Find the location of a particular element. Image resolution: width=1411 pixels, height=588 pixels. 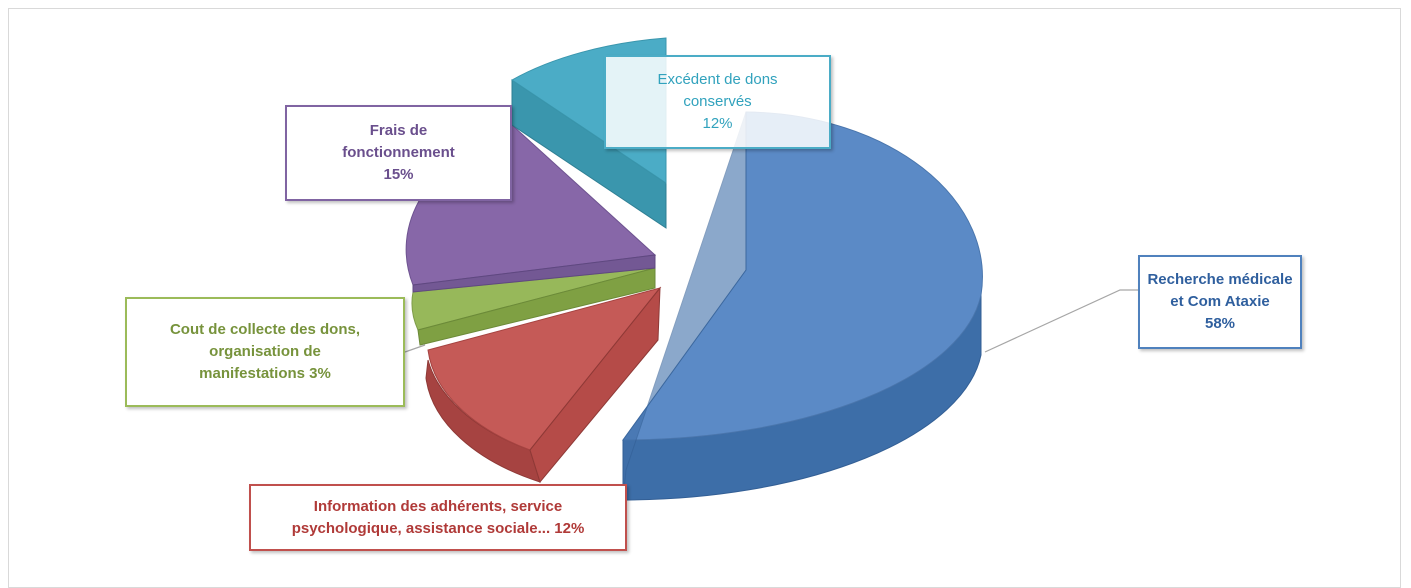

label-line: Excédent de dons is located at coordinates (717, 79).